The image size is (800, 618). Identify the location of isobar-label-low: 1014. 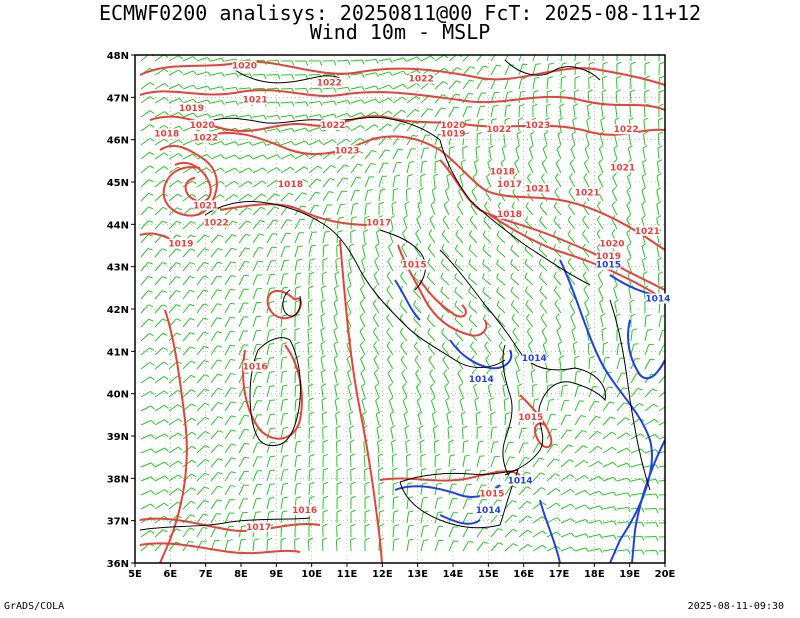
(534, 359).